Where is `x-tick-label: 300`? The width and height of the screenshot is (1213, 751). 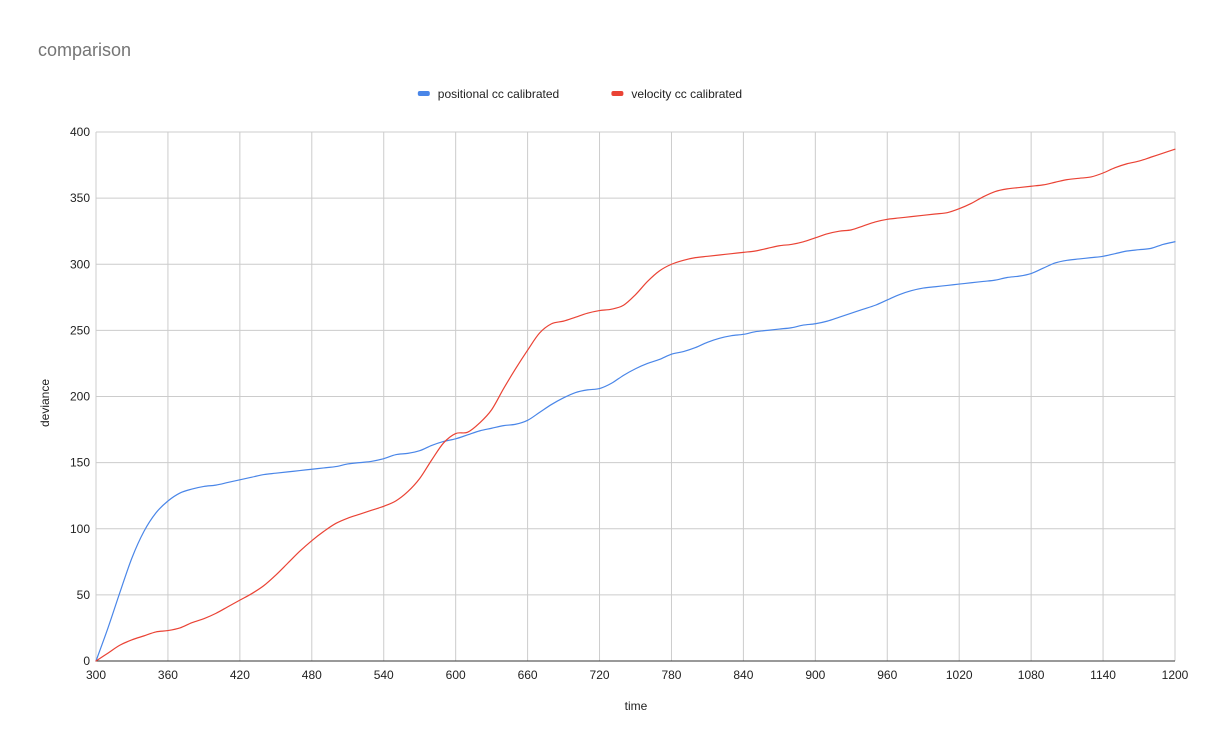
x-tick-label: 300 is located at coordinates (96, 675).